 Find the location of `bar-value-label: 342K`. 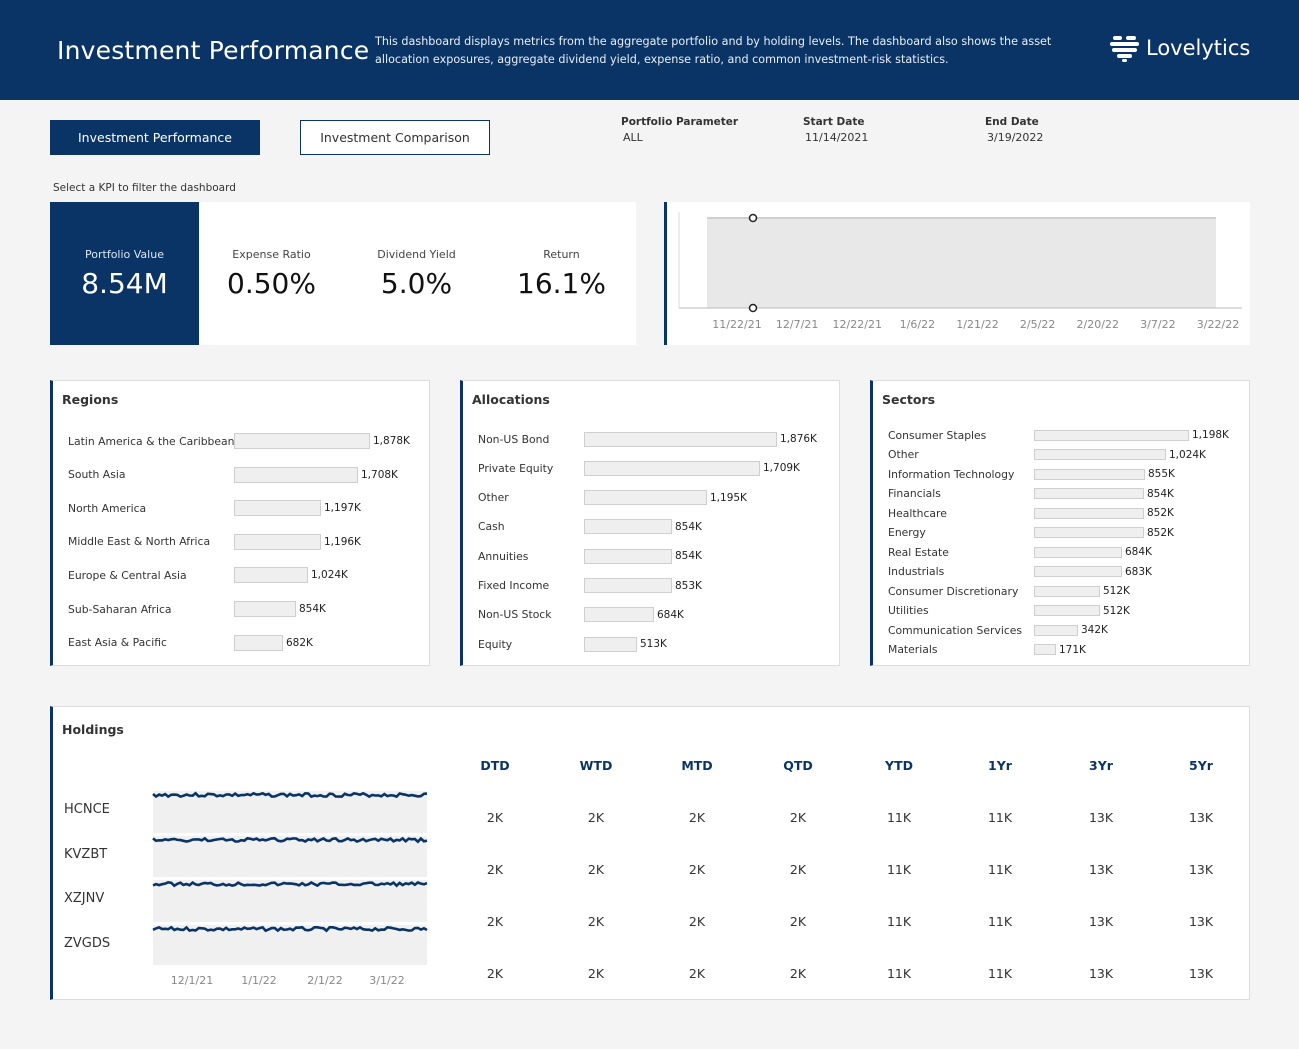

bar-value-label: 342K is located at coordinates (1094, 630).